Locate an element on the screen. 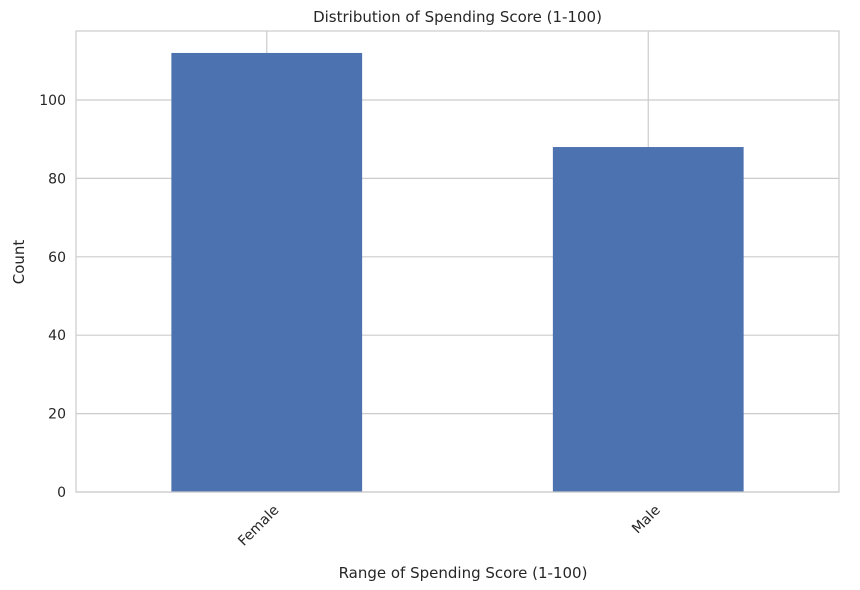 Image resolution: width=860 pixels, height=590 pixels. x-tick-label: Female is located at coordinates (258, 525).